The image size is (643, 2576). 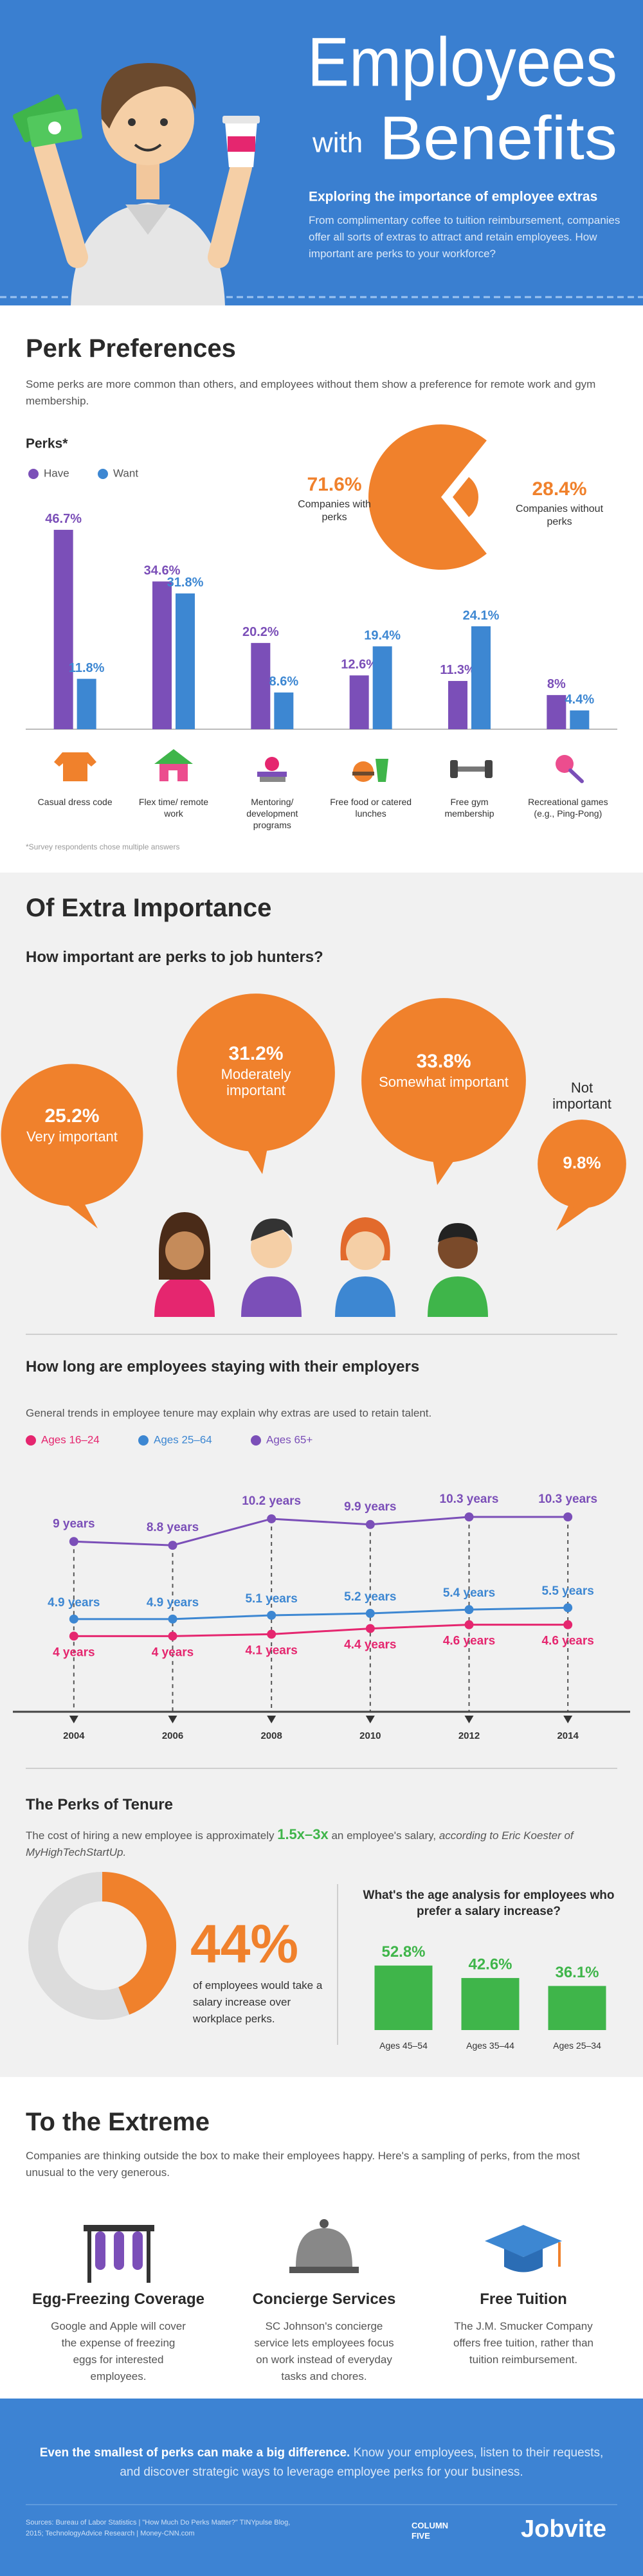 I want to click on value-label: 4.4%, so click(x=580, y=700).